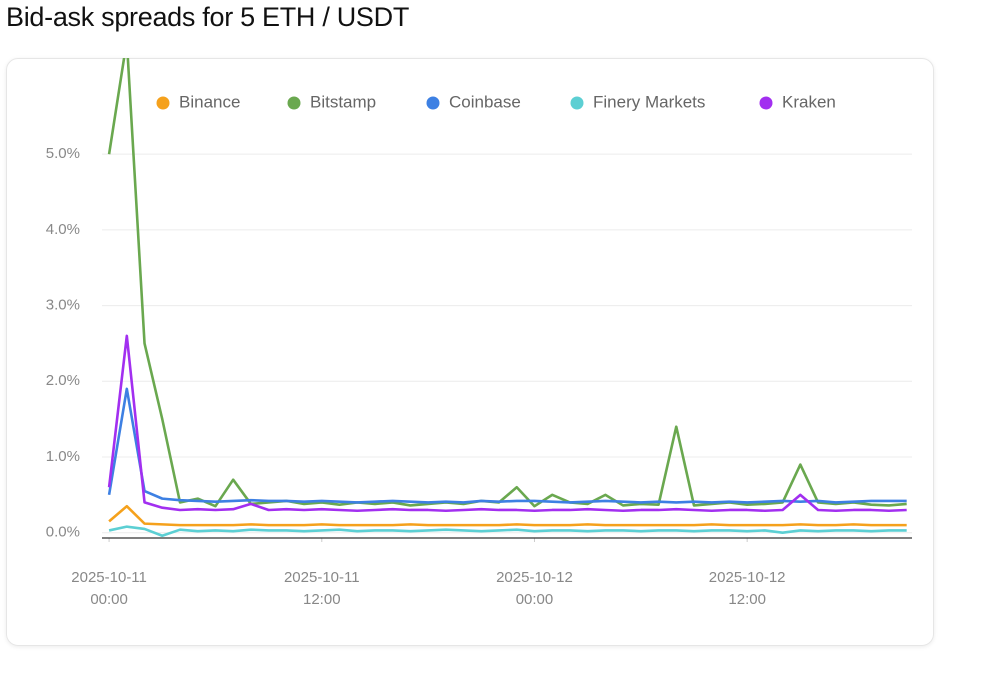  Describe the element at coordinates (63, 380) in the screenshot. I see `y-tick-label: 2.0%` at that location.